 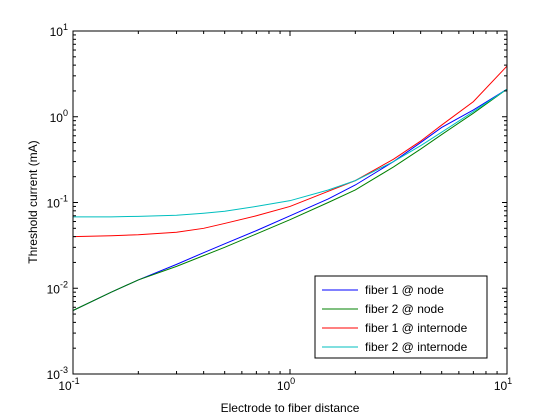 What do you see at coordinates (416, 347) in the screenshot?
I see `legend-label-4: fiber 2 @ internode` at bounding box center [416, 347].